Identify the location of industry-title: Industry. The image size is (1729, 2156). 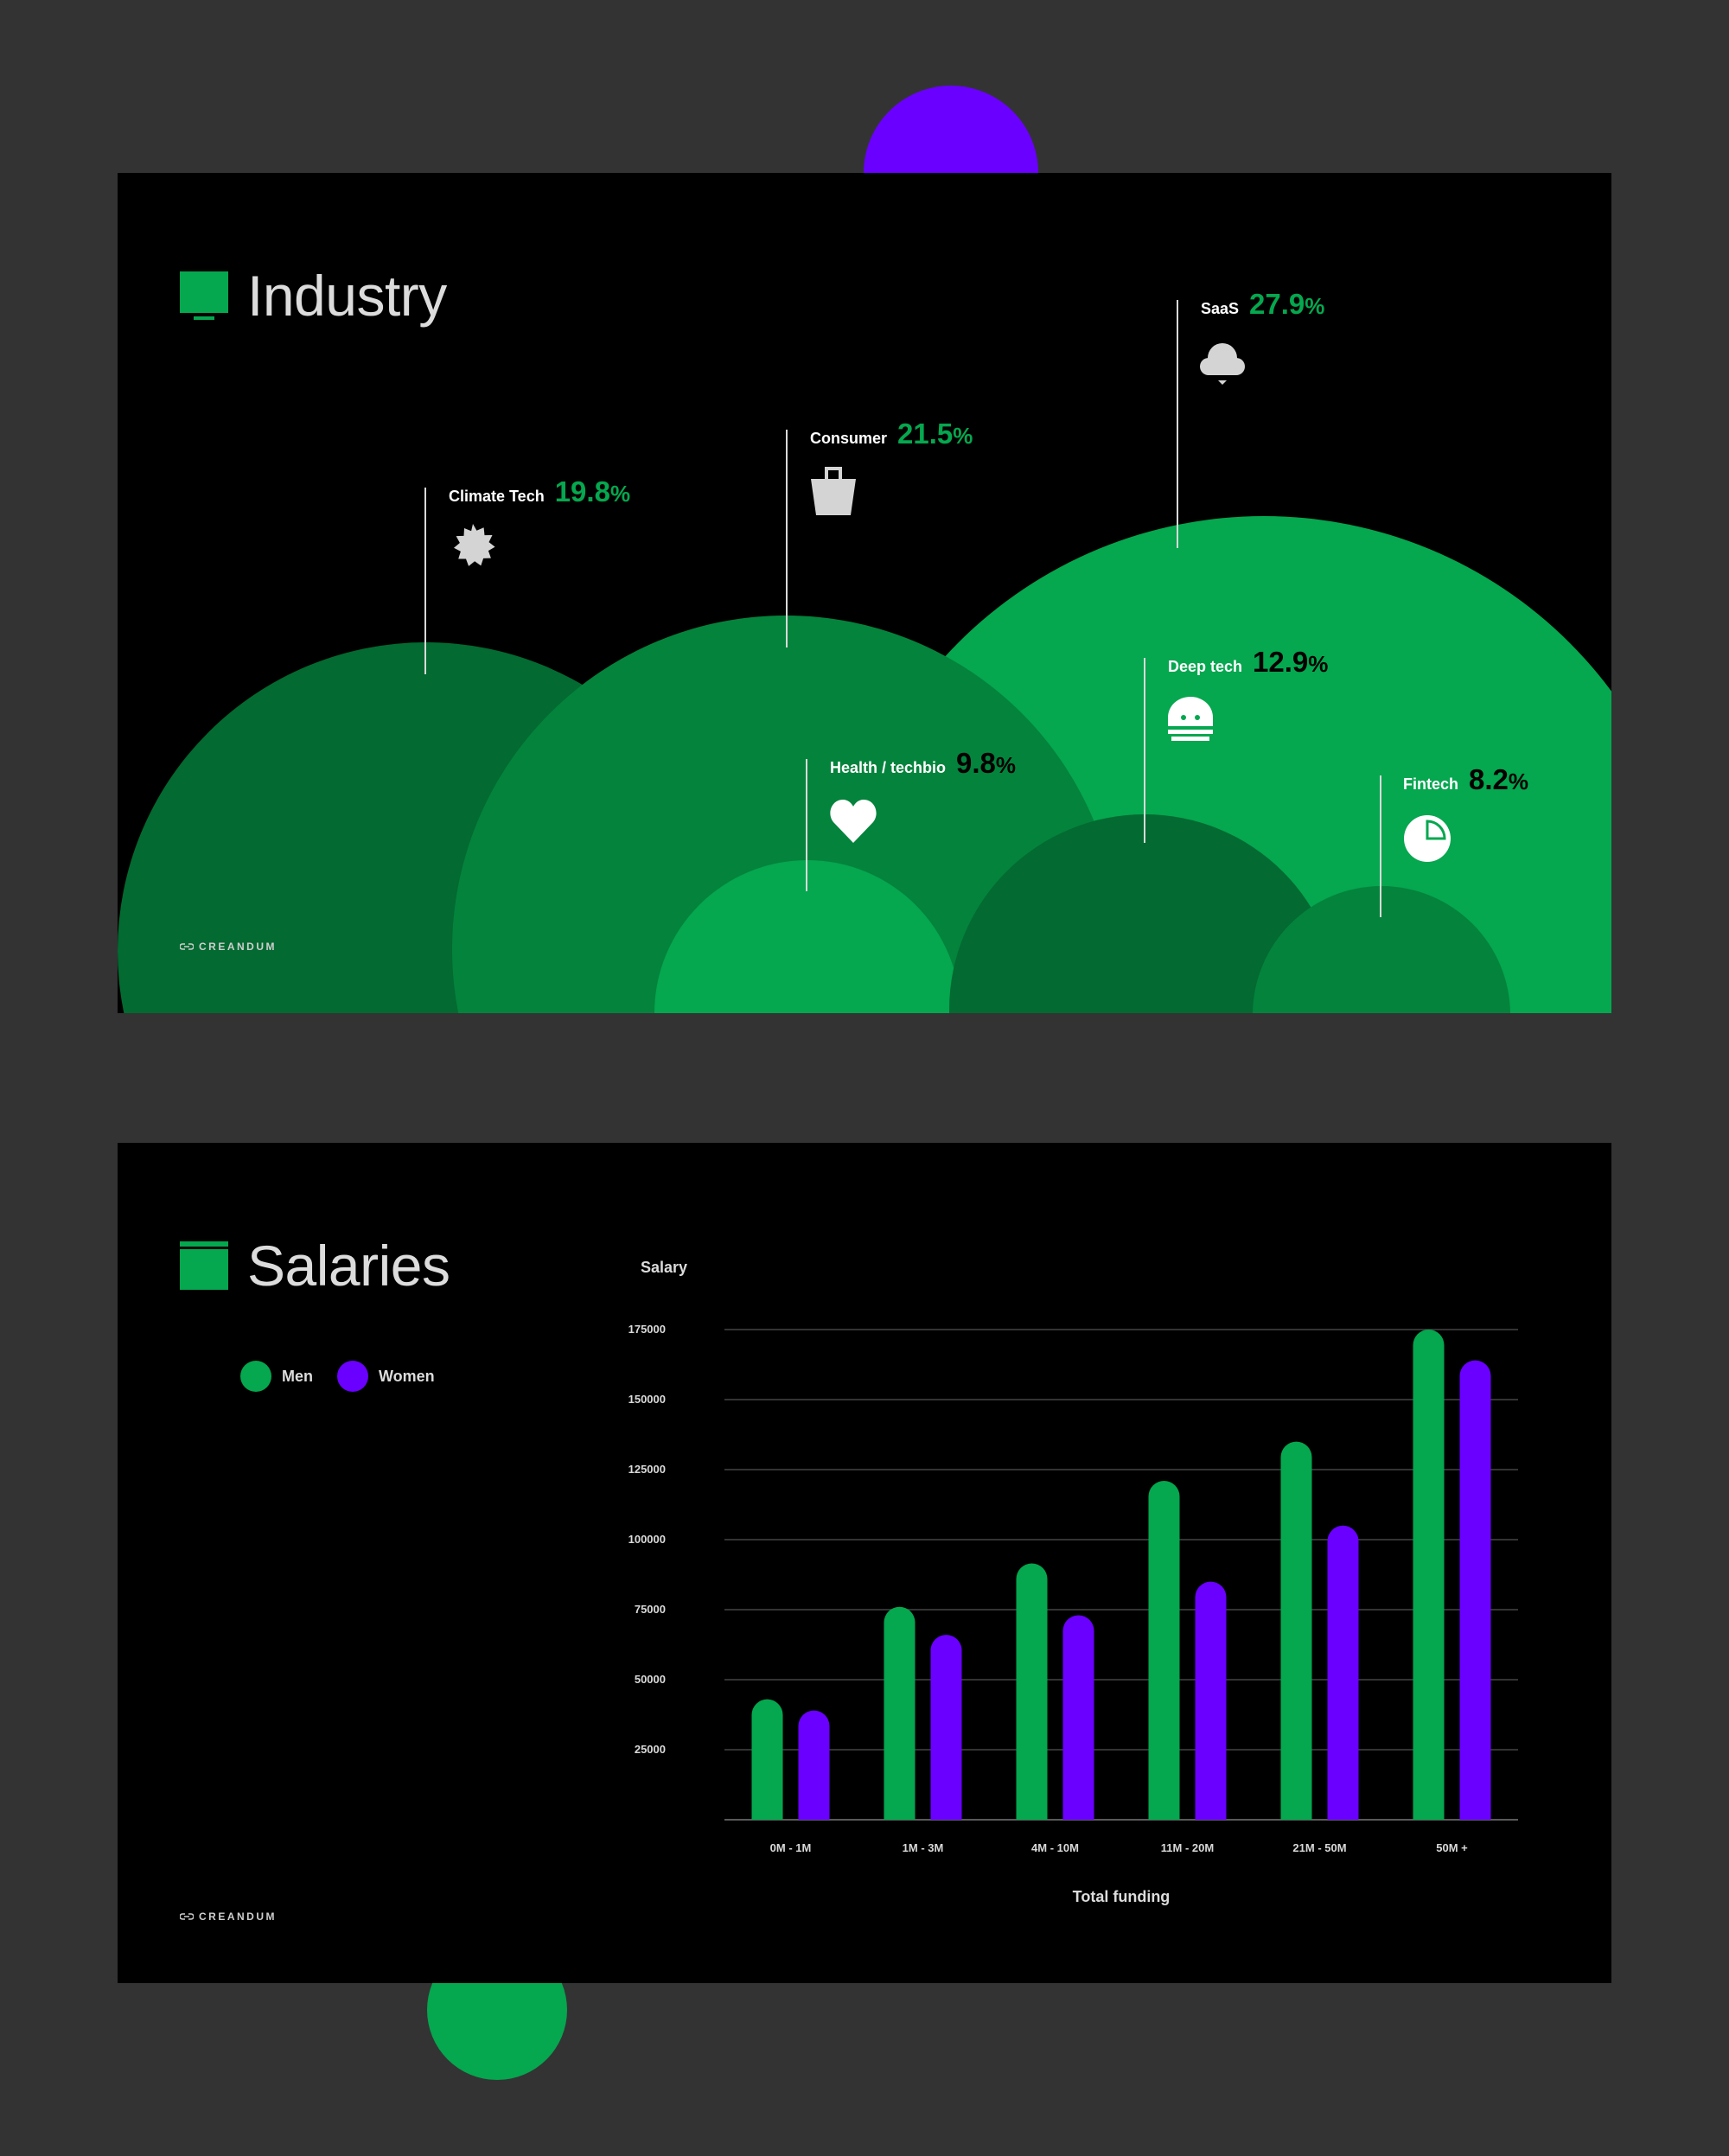
(347, 296).